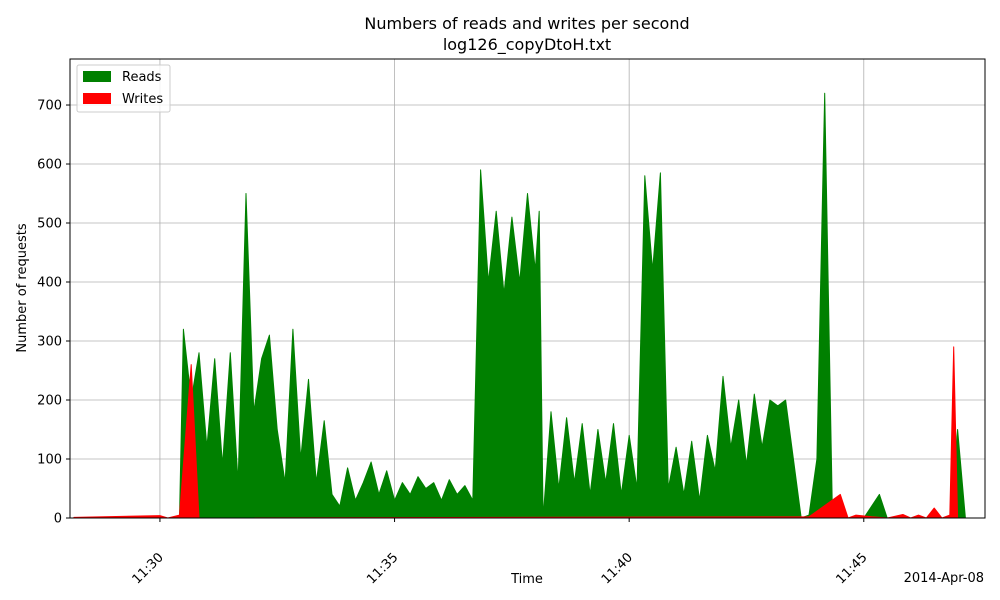 Image resolution: width=1000 pixels, height=600 pixels. Describe the element at coordinates (49, 165) in the screenshot. I see `y-tick-label: 600` at that location.